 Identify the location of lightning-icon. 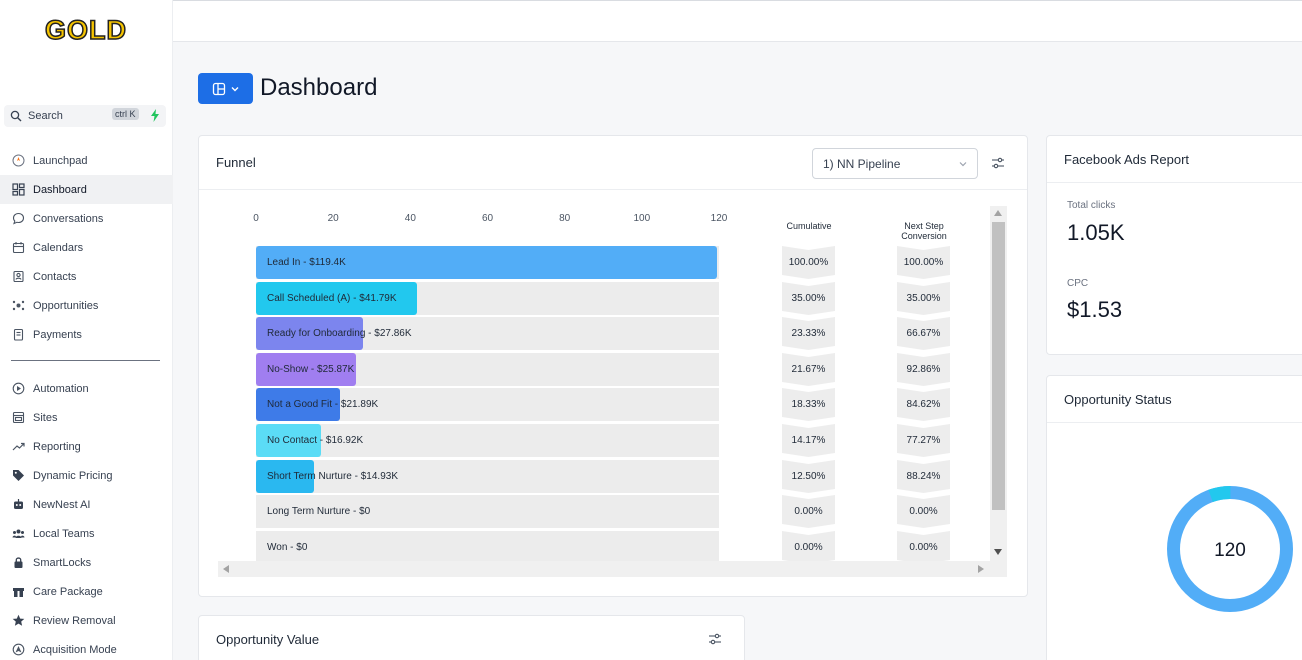
(155, 115).